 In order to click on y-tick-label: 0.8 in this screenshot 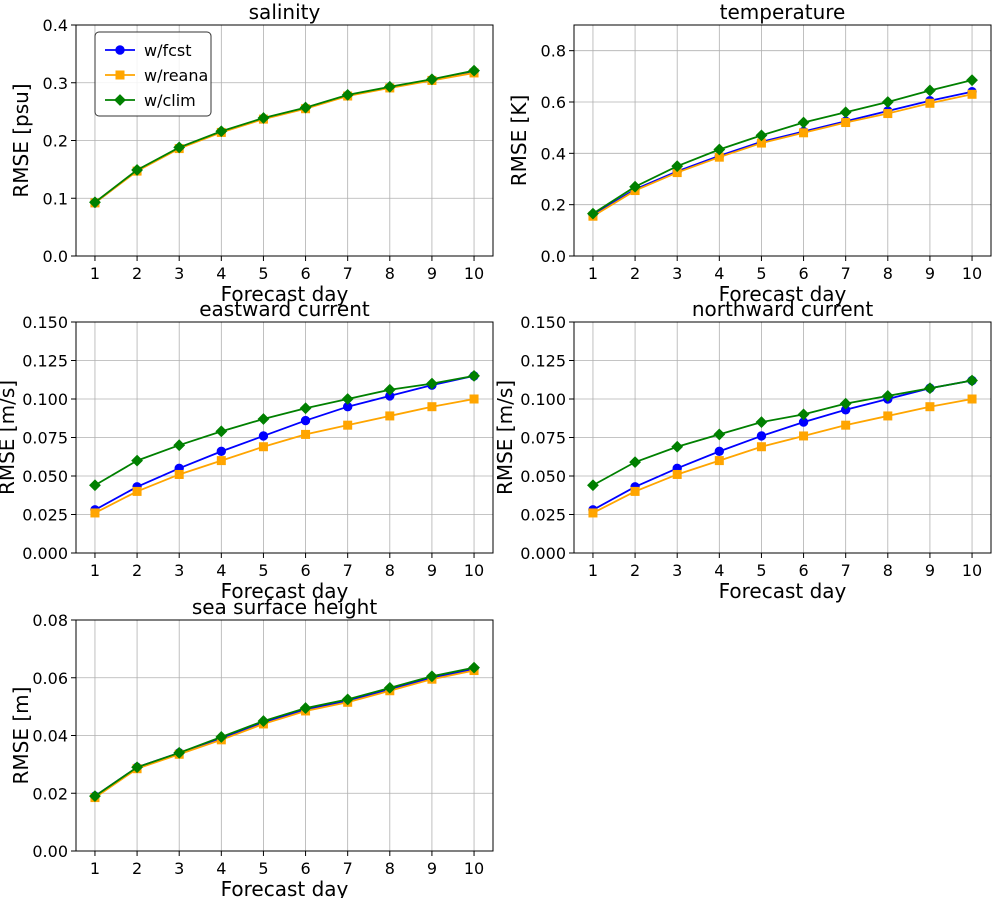, I will do `click(553, 51)`.